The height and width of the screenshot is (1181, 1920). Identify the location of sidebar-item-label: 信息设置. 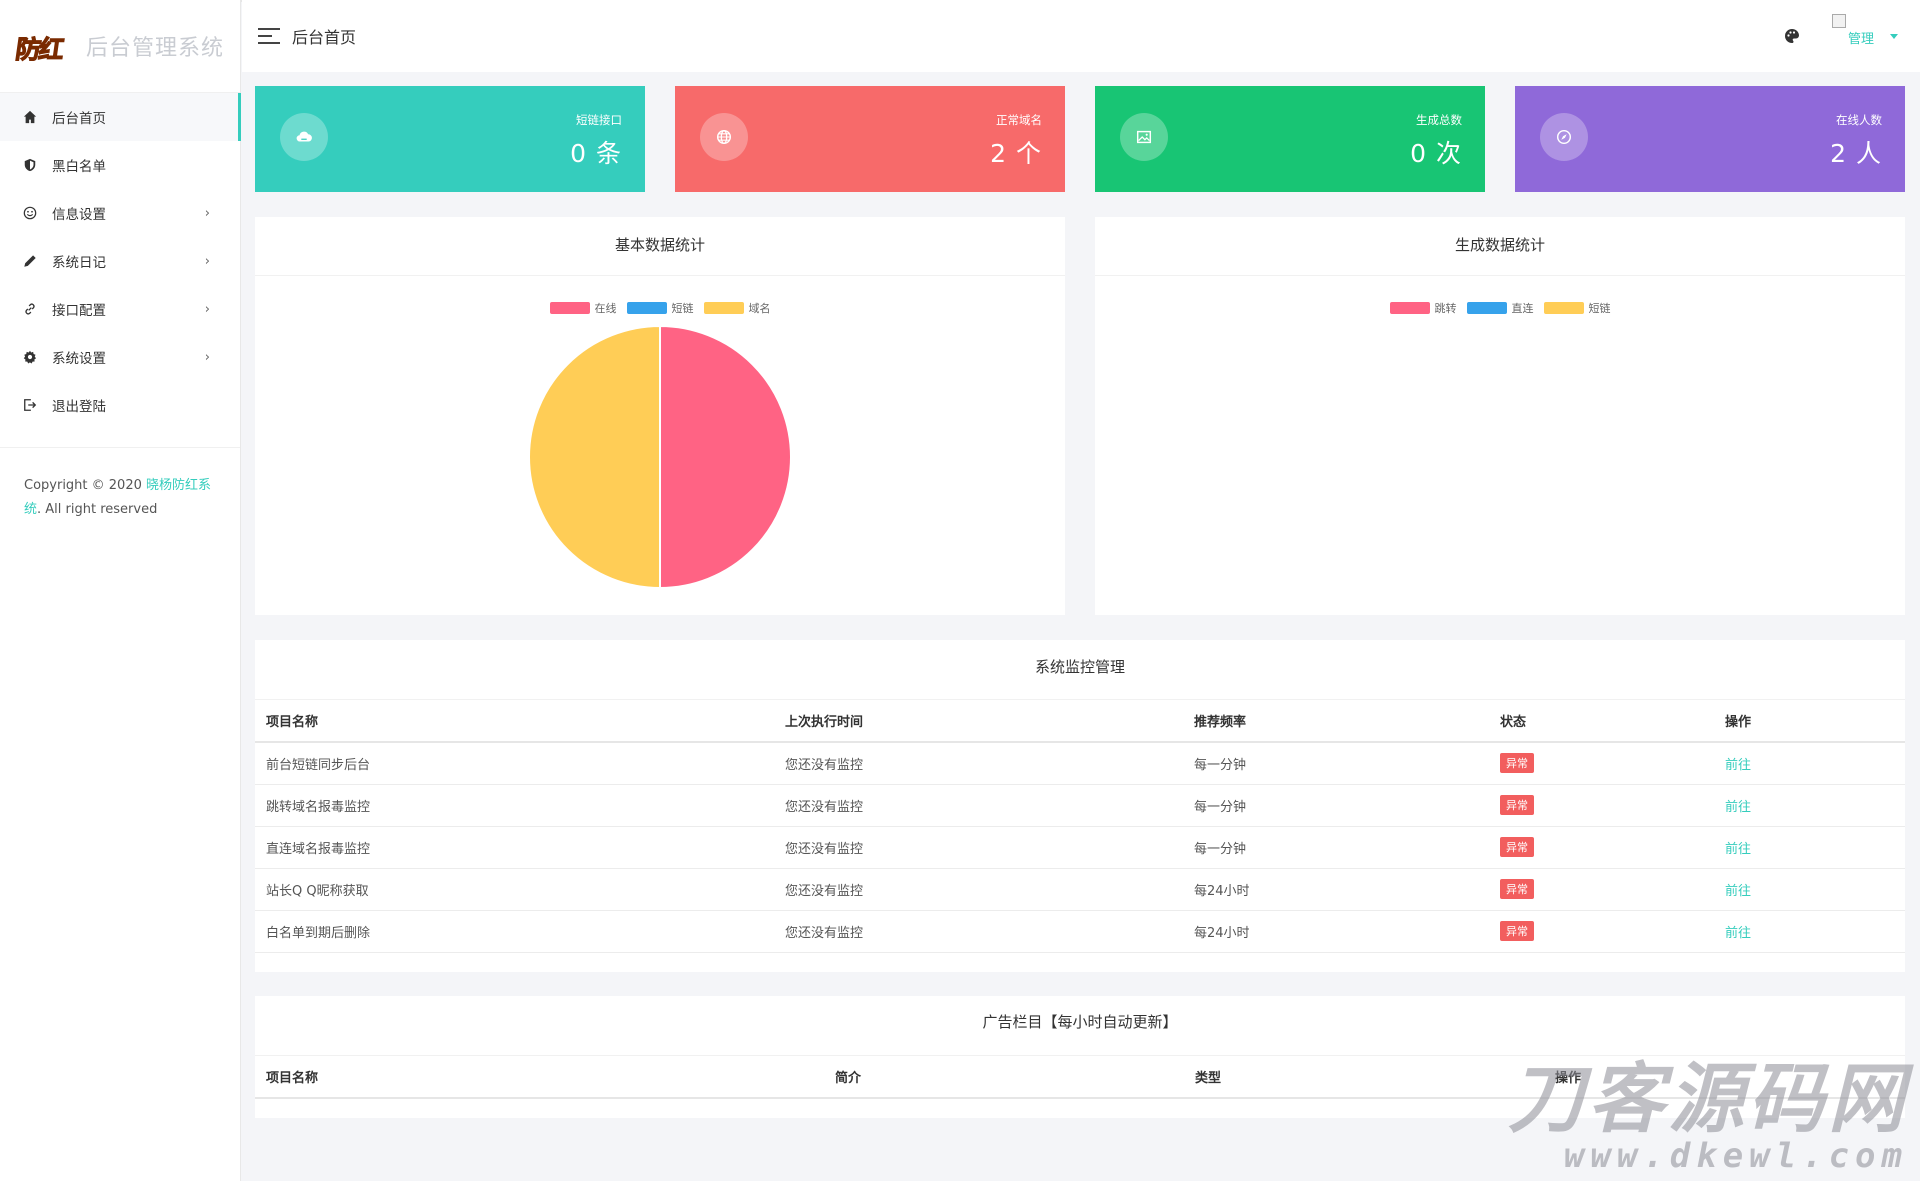
(79, 215).